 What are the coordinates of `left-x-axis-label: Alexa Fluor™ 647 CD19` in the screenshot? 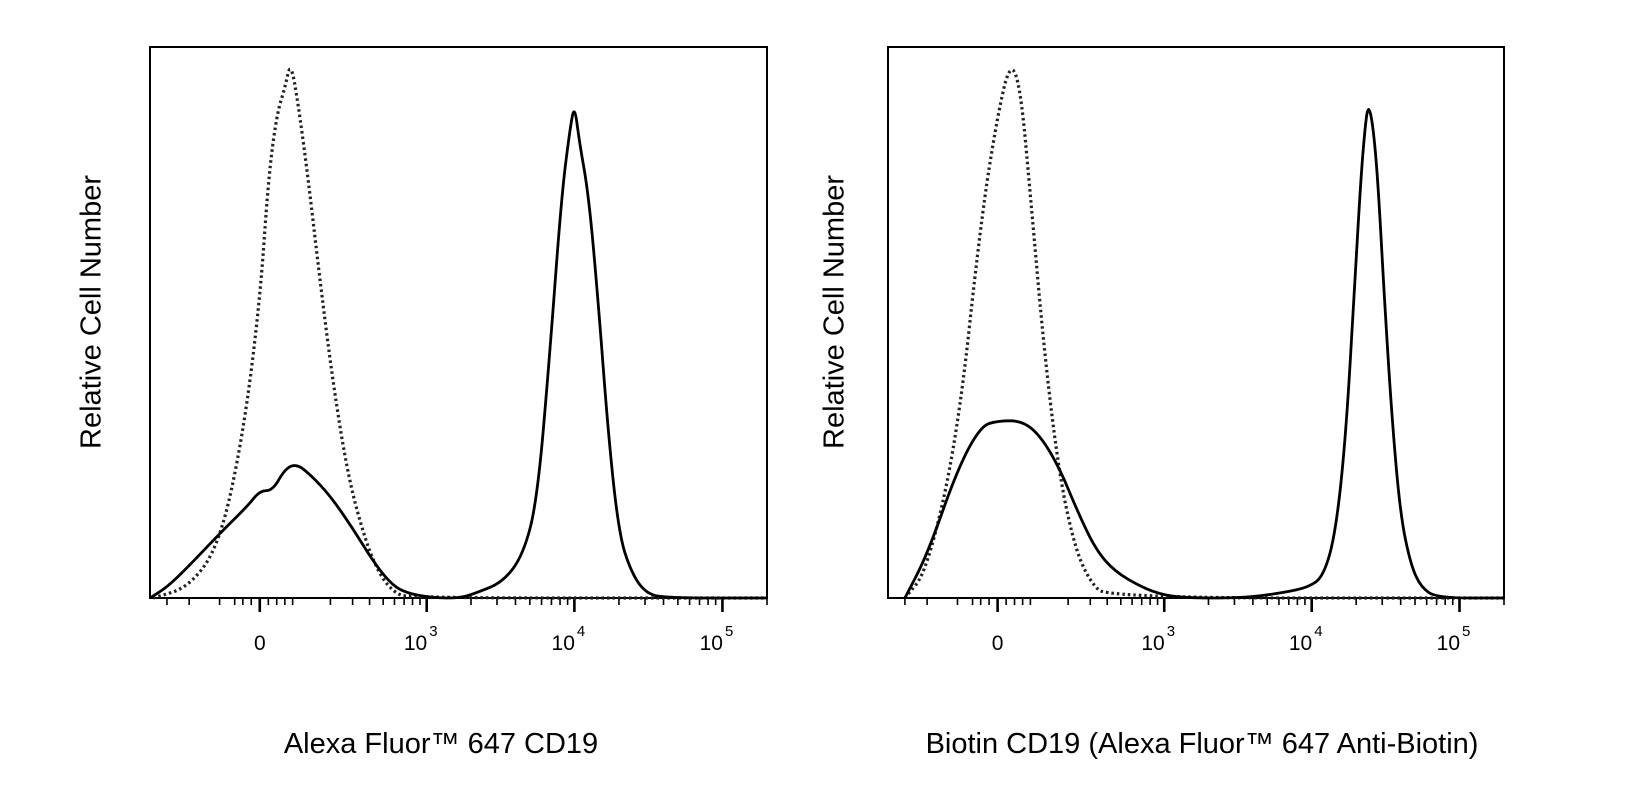 It's located at (441, 744).